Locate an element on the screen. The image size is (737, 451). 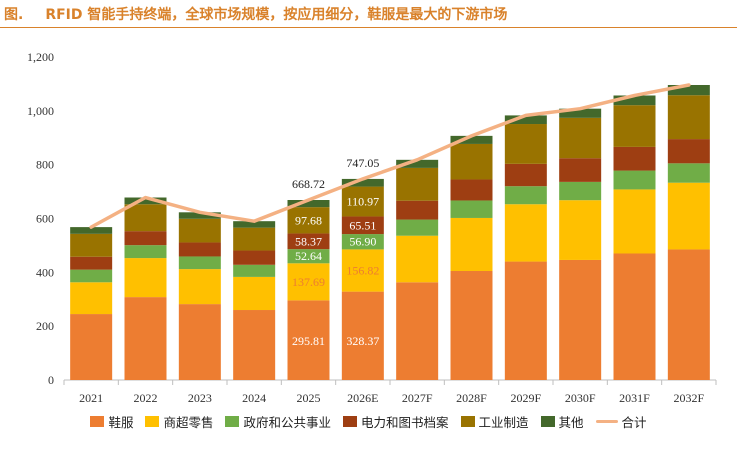
data-label: 52.64 is located at coordinates (308, 256).